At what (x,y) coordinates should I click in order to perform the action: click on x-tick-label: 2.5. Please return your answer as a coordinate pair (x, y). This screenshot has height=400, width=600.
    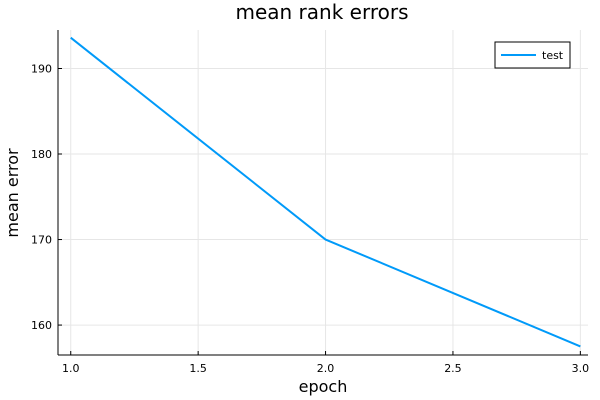
    Looking at the image, I should click on (453, 368).